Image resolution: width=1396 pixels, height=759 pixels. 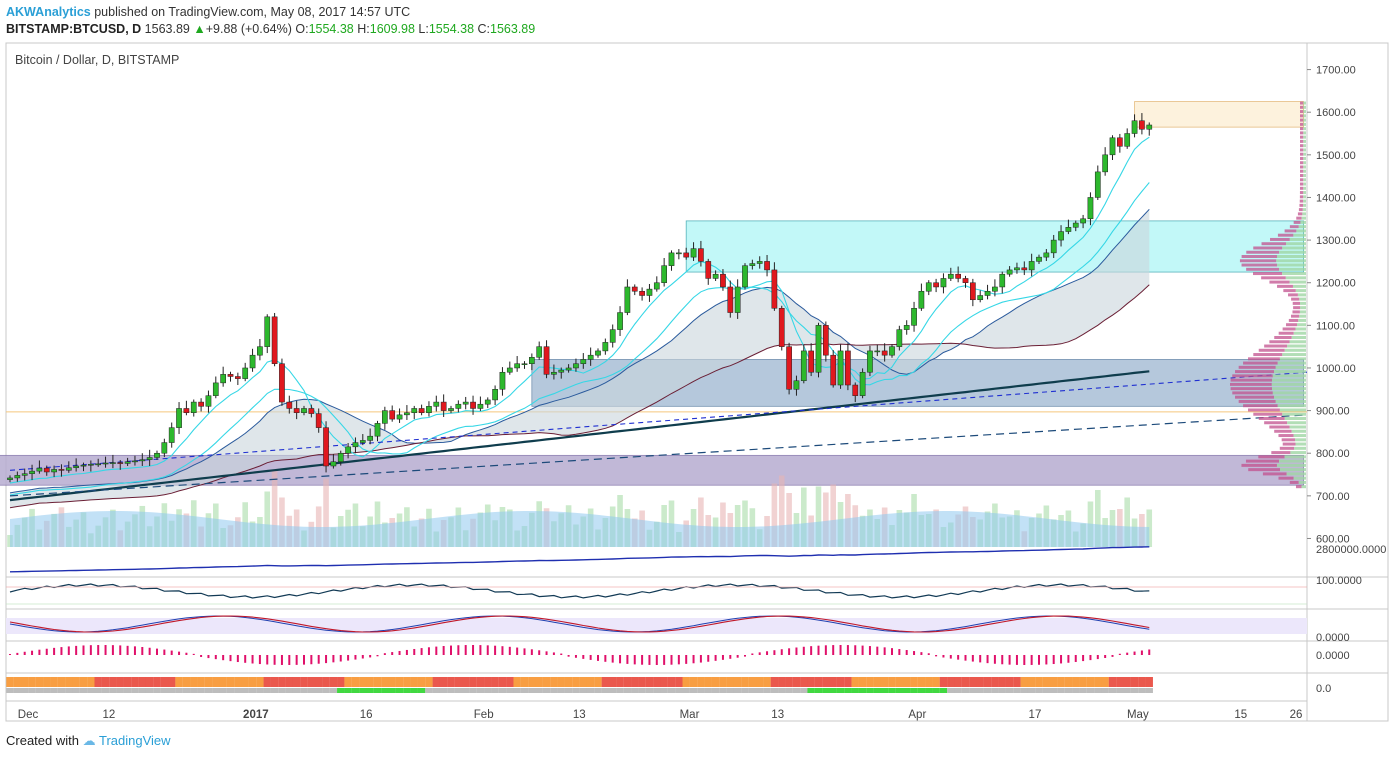 What do you see at coordinates (1335, 326) in the screenshot?
I see `price-axis-label: 1100.00` at bounding box center [1335, 326].